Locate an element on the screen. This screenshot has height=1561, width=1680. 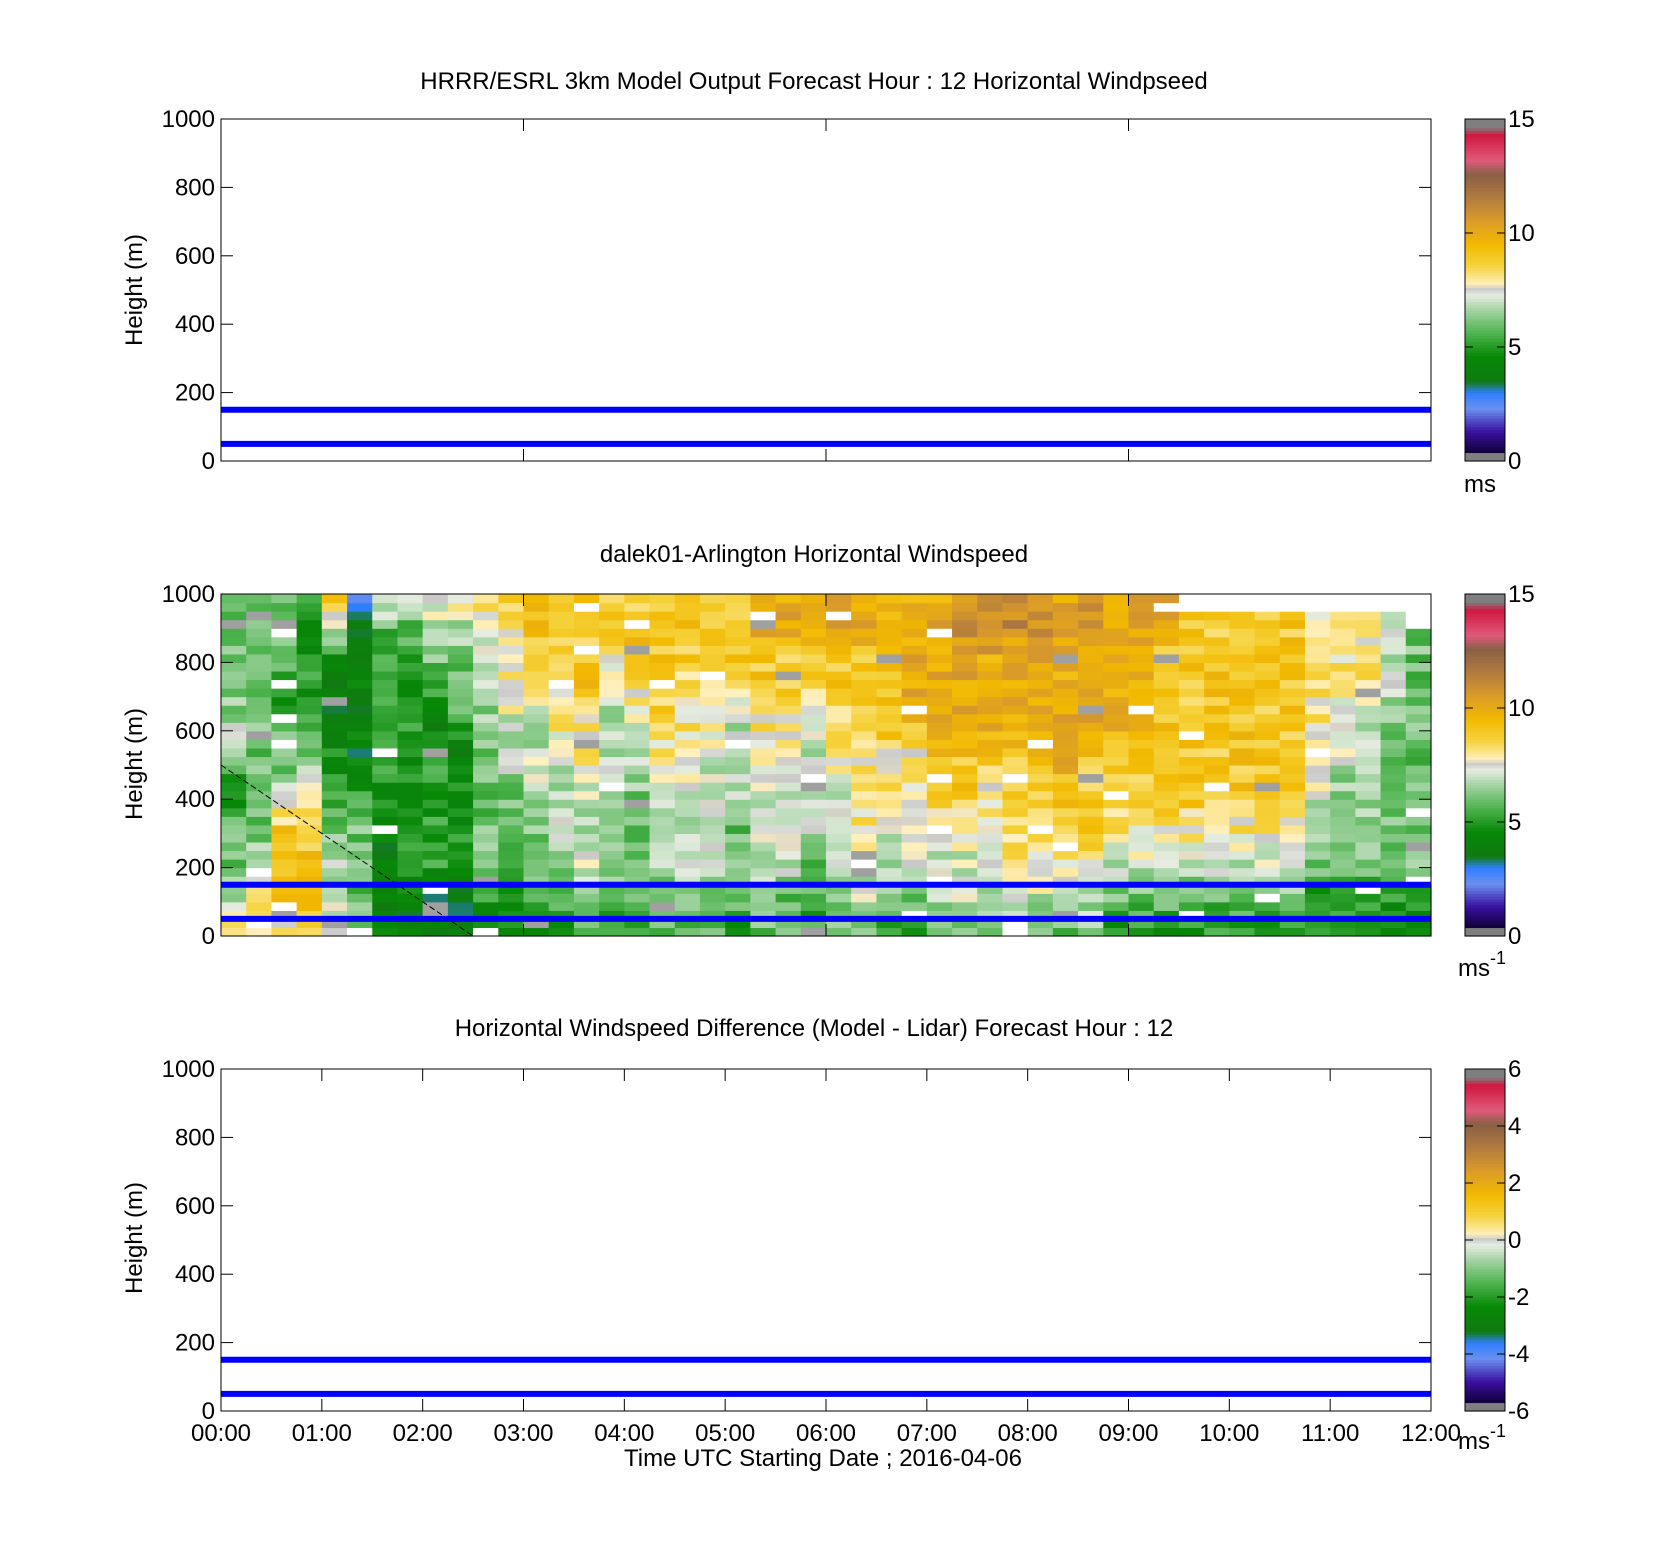
dashed-diagonal-line is located at coordinates (347, 850).